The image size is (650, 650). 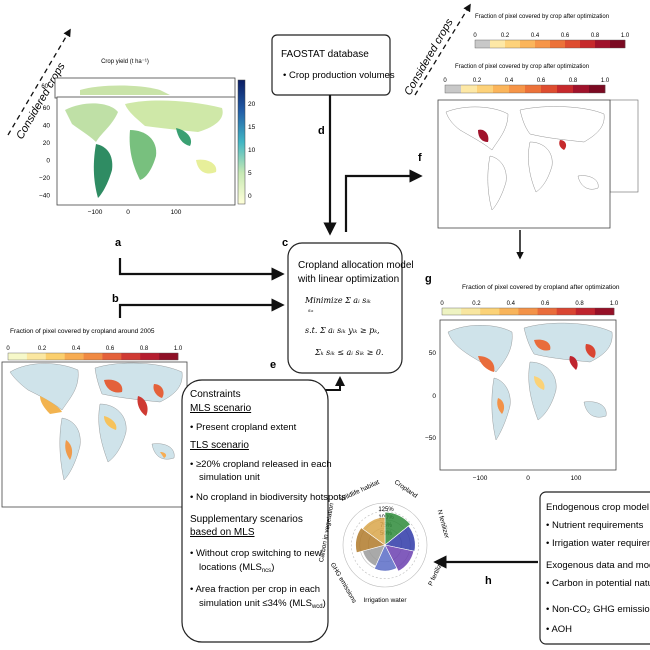 I want to click on map-f-colorbar-back-outline, so click(x=550, y=44).